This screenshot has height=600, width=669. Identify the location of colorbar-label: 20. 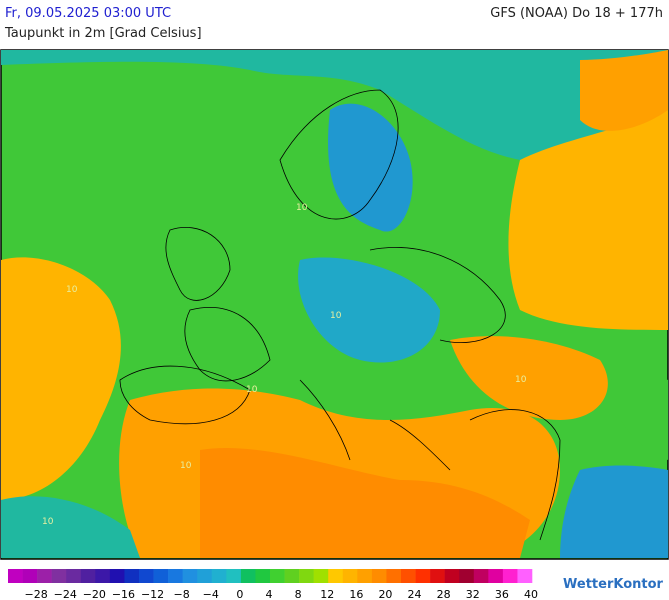
(385, 594).